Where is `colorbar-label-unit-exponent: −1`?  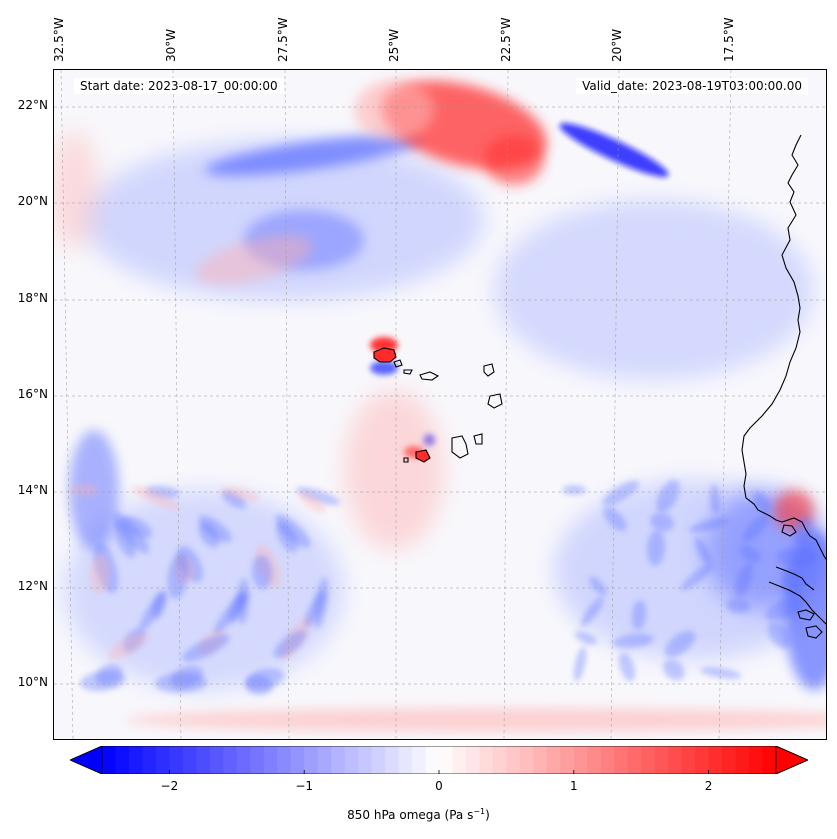 colorbar-label-unit-exponent: −1 is located at coordinates (479, 811).